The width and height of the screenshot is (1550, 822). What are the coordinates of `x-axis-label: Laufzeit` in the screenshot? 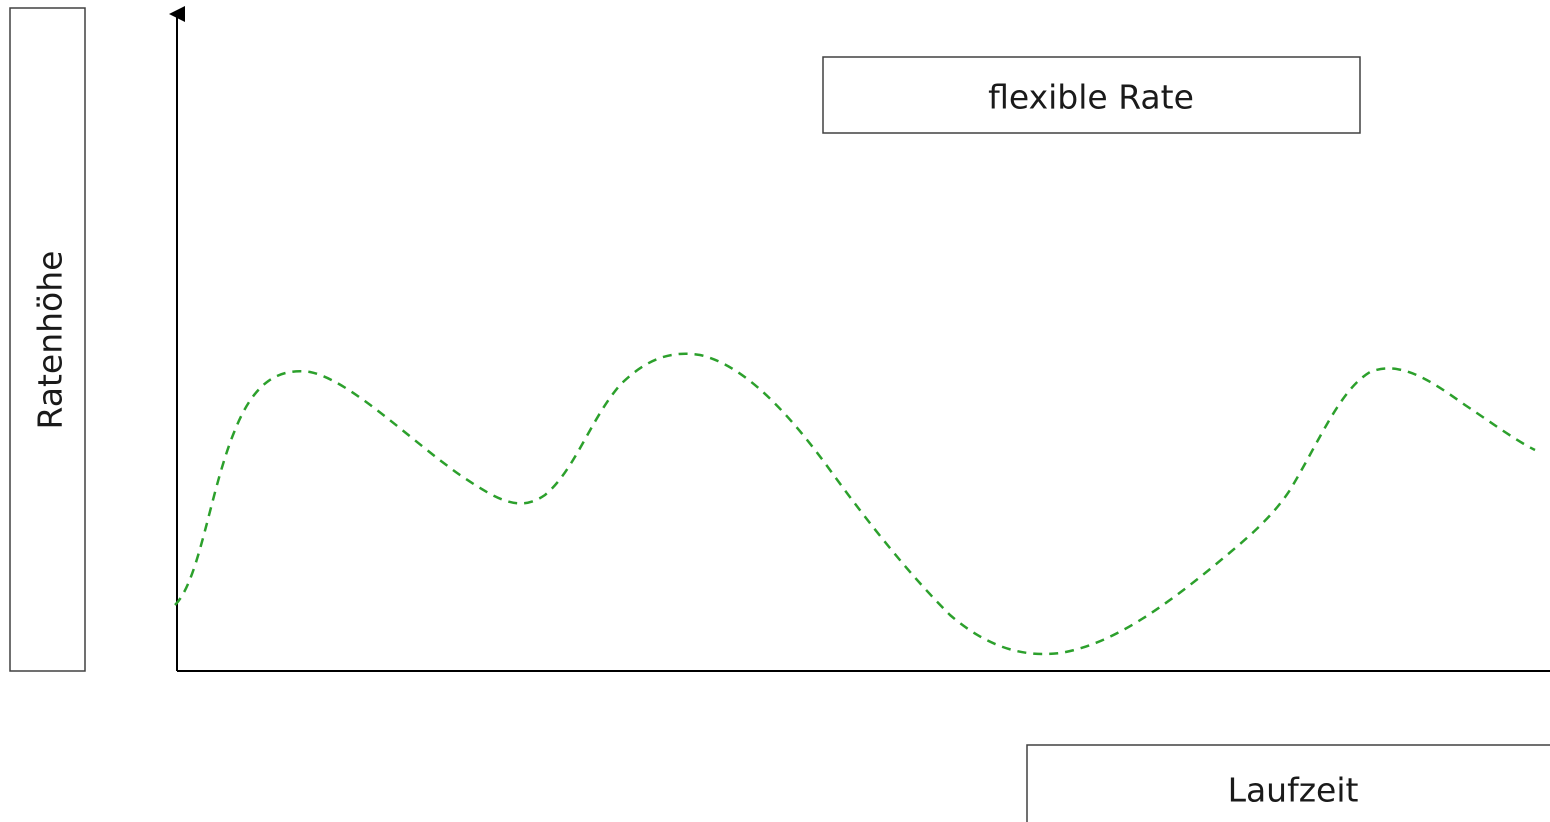 It's located at (1293, 790).